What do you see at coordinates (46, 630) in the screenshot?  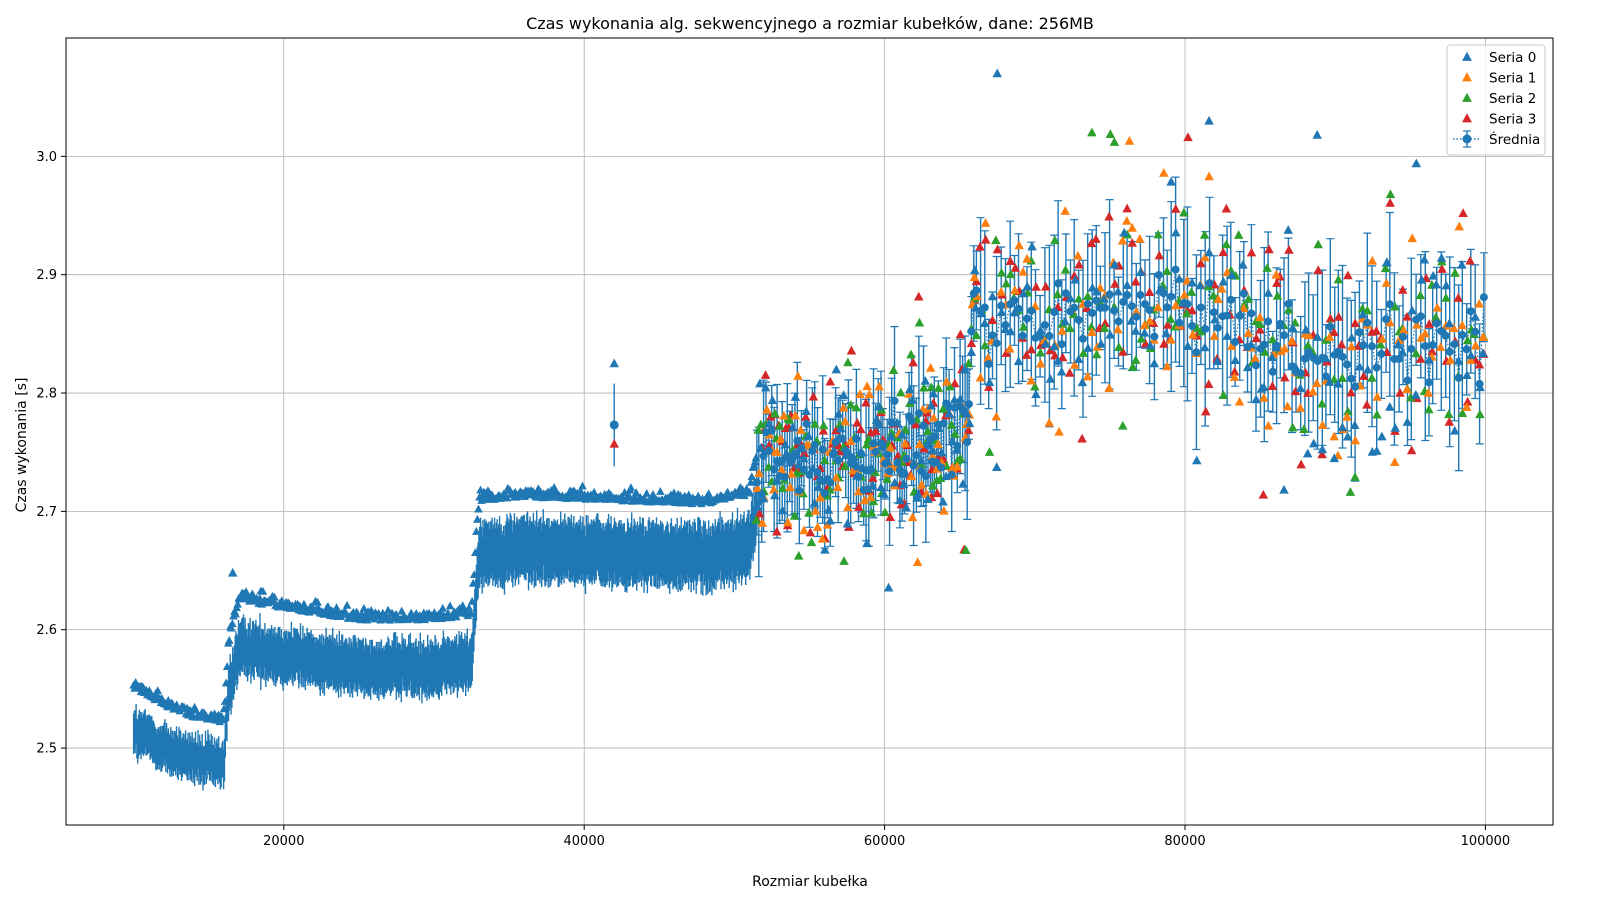 I see `y-tick-label: 2.6` at bounding box center [46, 630].